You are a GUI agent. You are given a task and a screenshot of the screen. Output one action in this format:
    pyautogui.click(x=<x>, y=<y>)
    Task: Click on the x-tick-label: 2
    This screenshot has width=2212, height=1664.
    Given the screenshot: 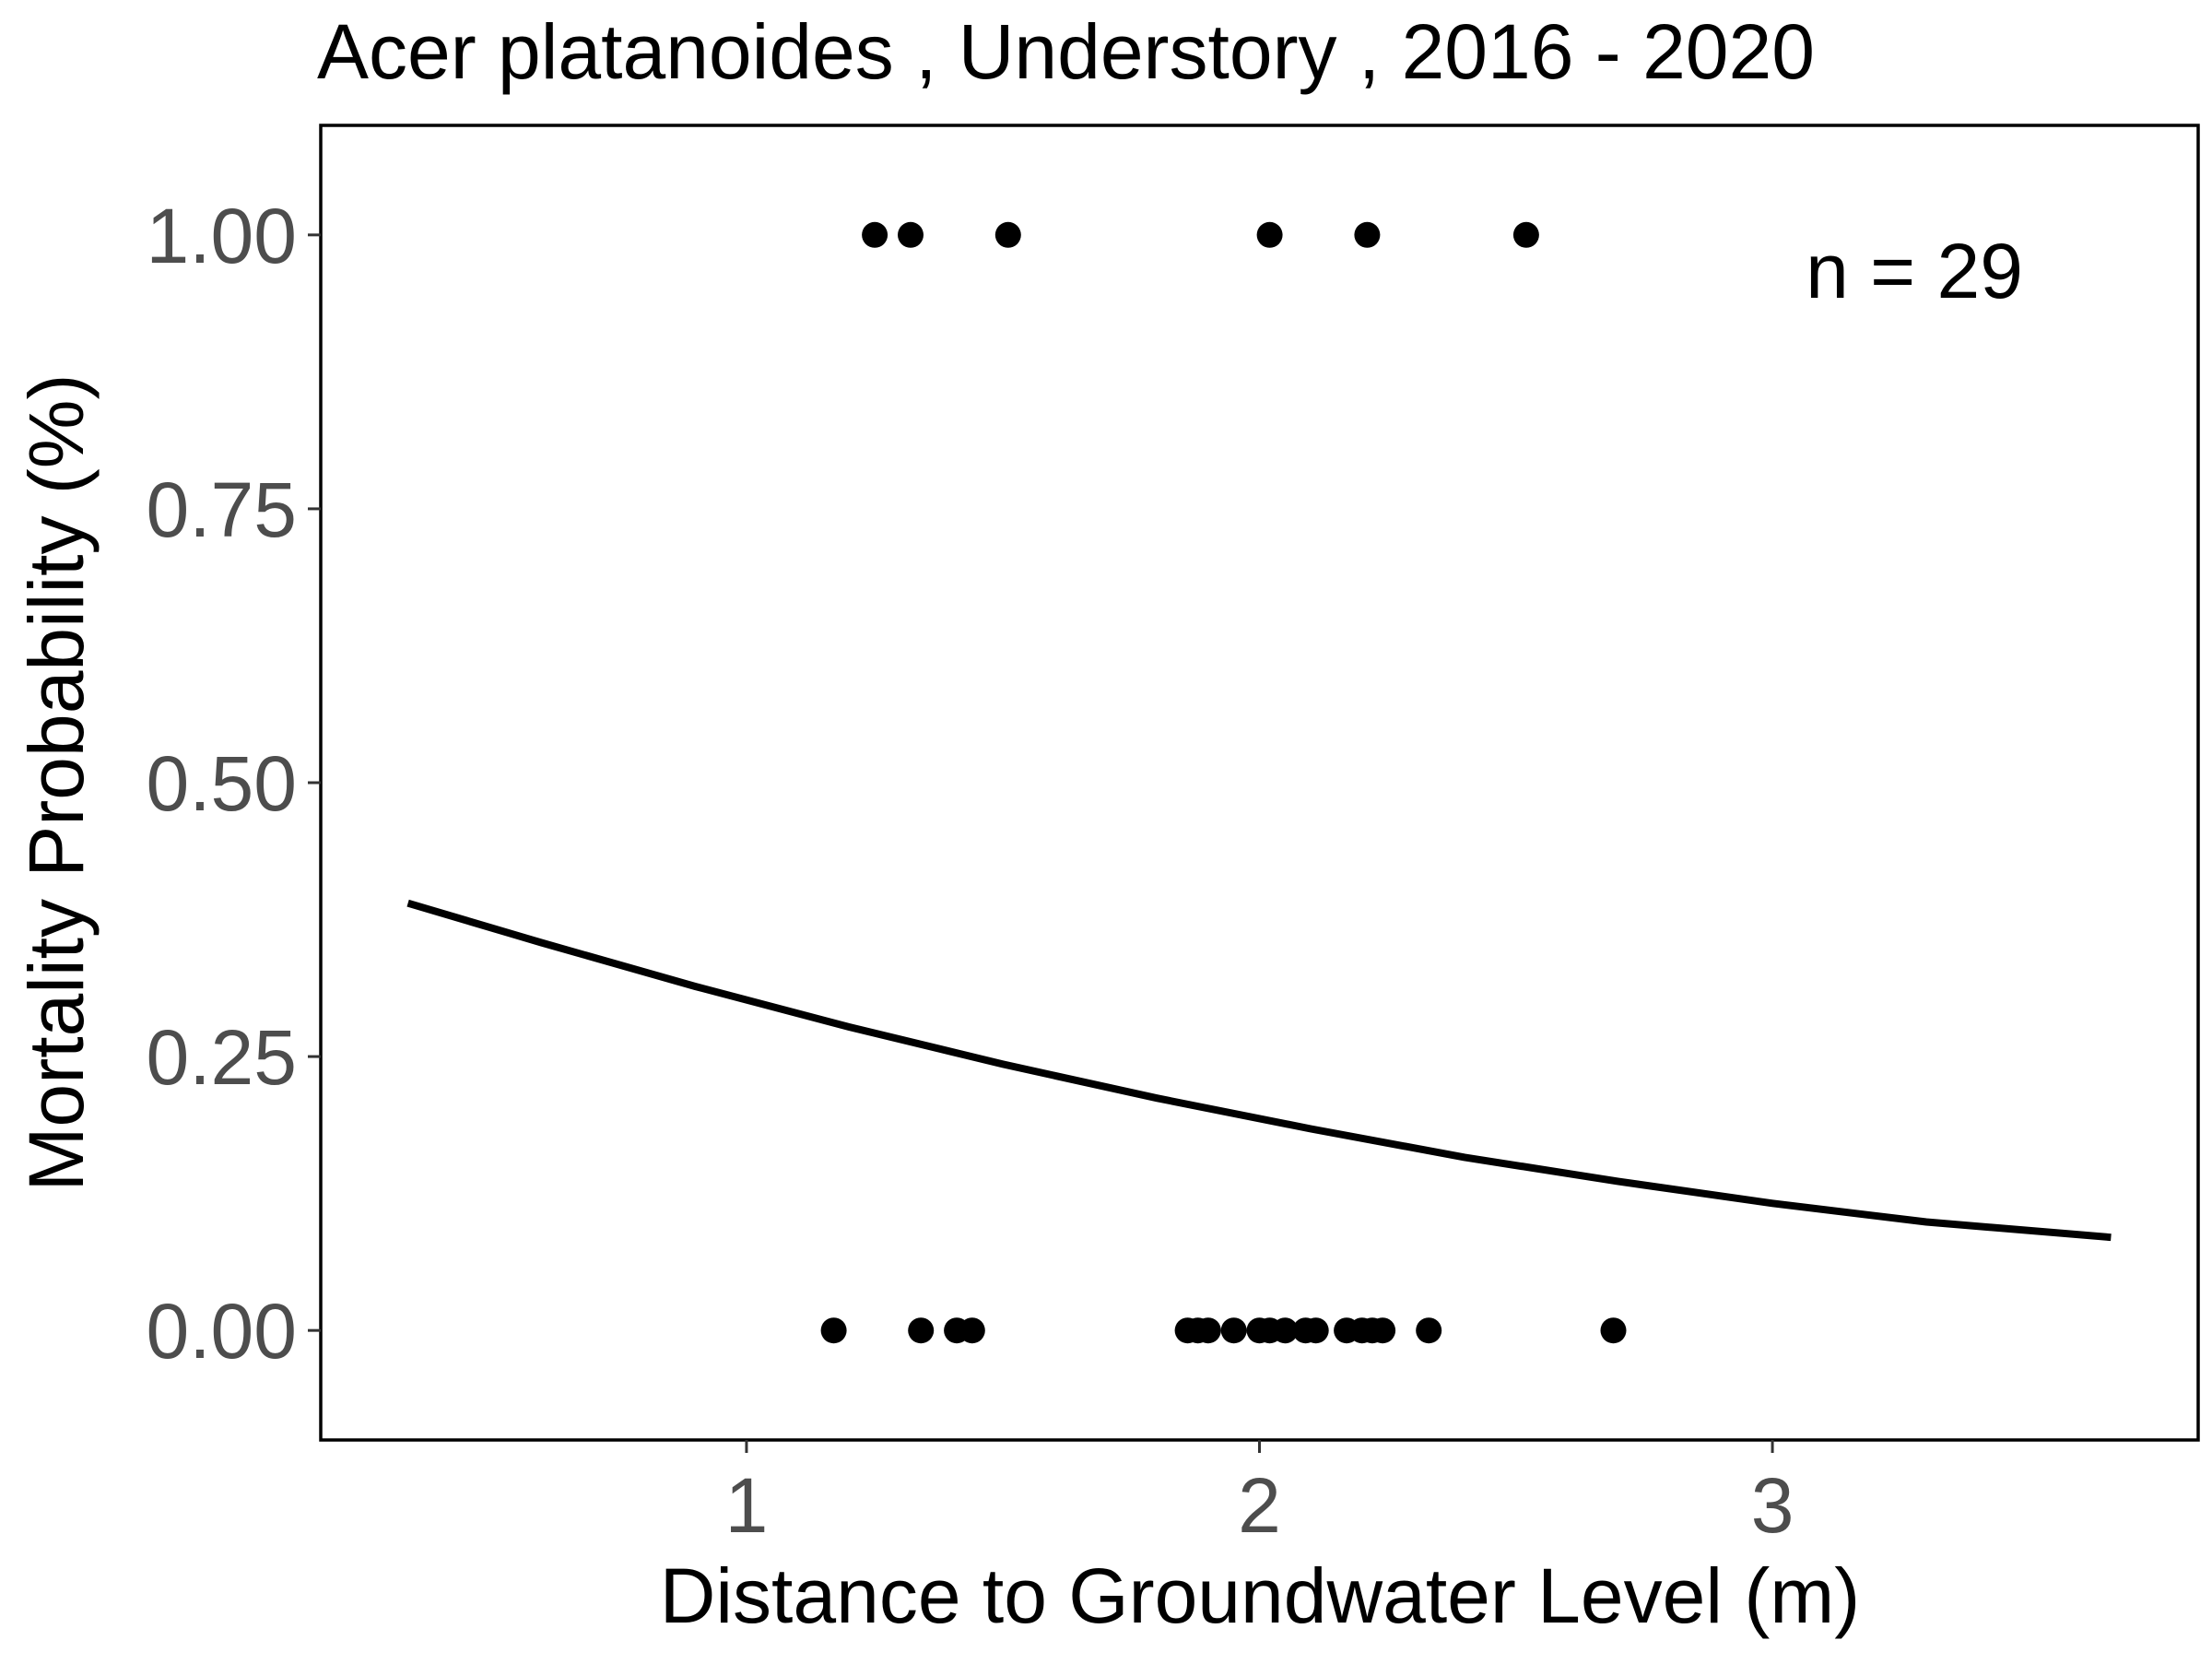 What is the action you would take?
    pyautogui.click(x=1259, y=1505)
    